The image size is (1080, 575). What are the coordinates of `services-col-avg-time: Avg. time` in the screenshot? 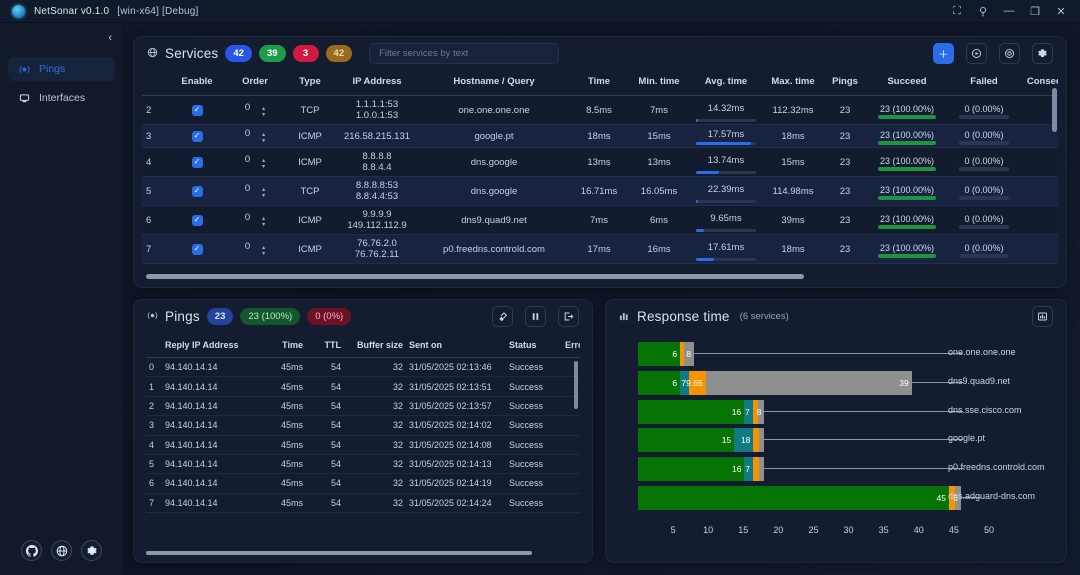 It's located at (726, 83).